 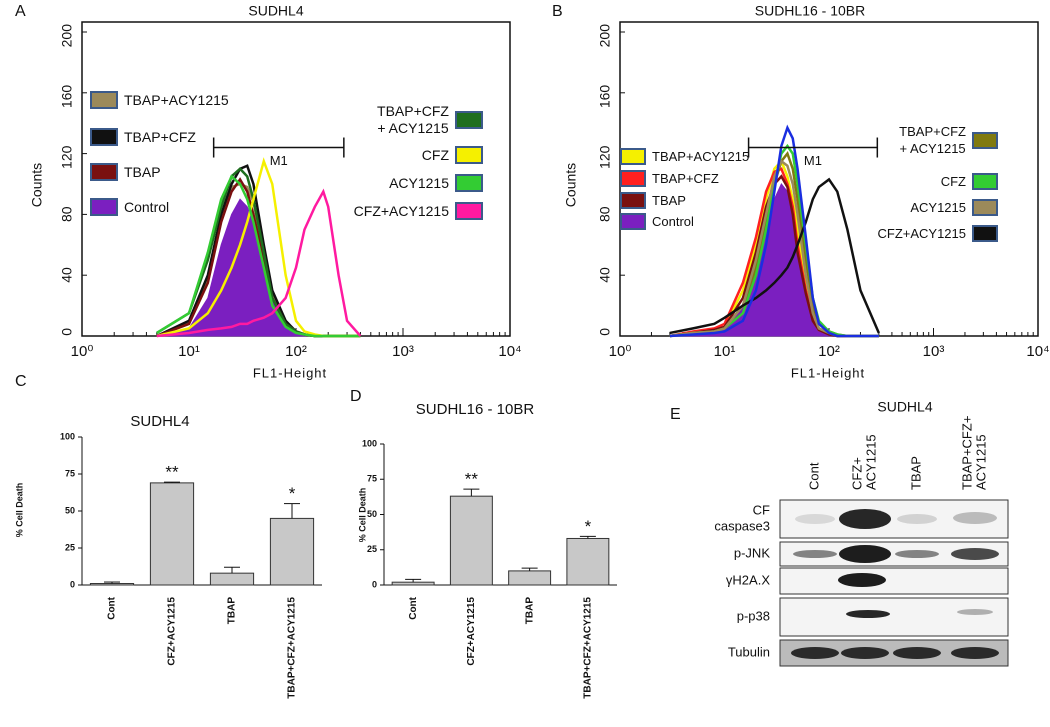 I want to click on panel-label: D, so click(x=356, y=396).